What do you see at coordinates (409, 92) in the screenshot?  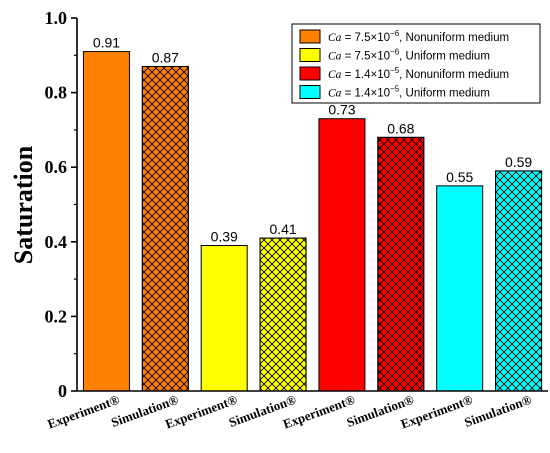 I see `legend-entry-label: Ca = 1.4×10−5, Uniform medium` at bounding box center [409, 92].